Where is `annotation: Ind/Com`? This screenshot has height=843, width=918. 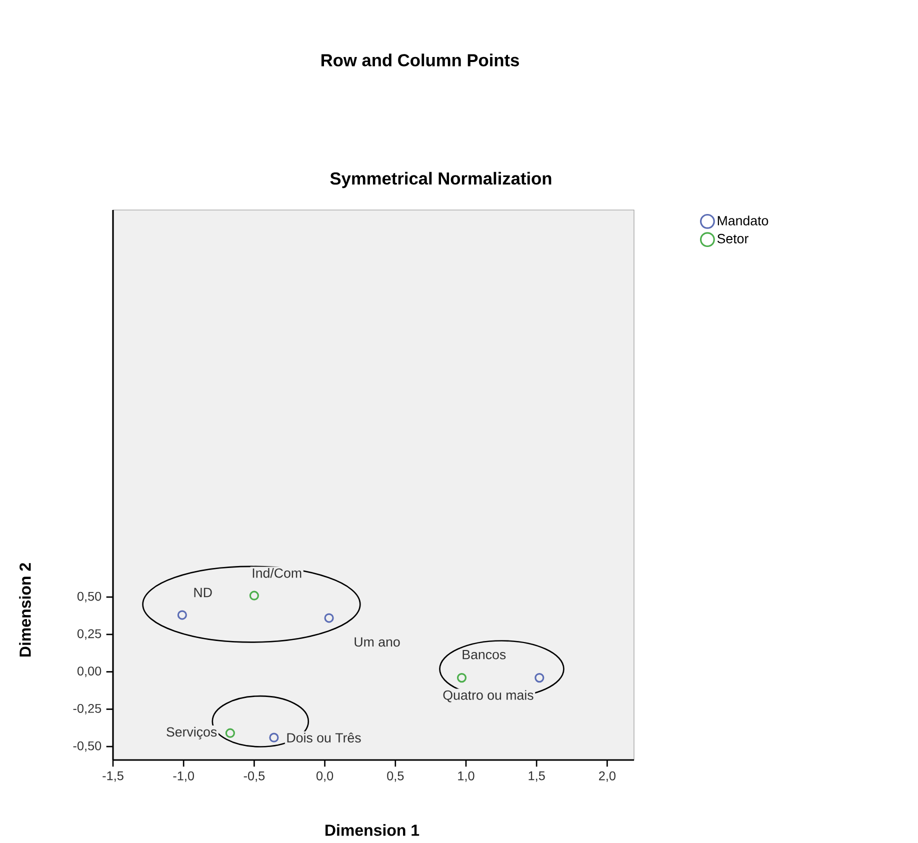
annotation: Ind/Com is located at coordinates (277, 573).